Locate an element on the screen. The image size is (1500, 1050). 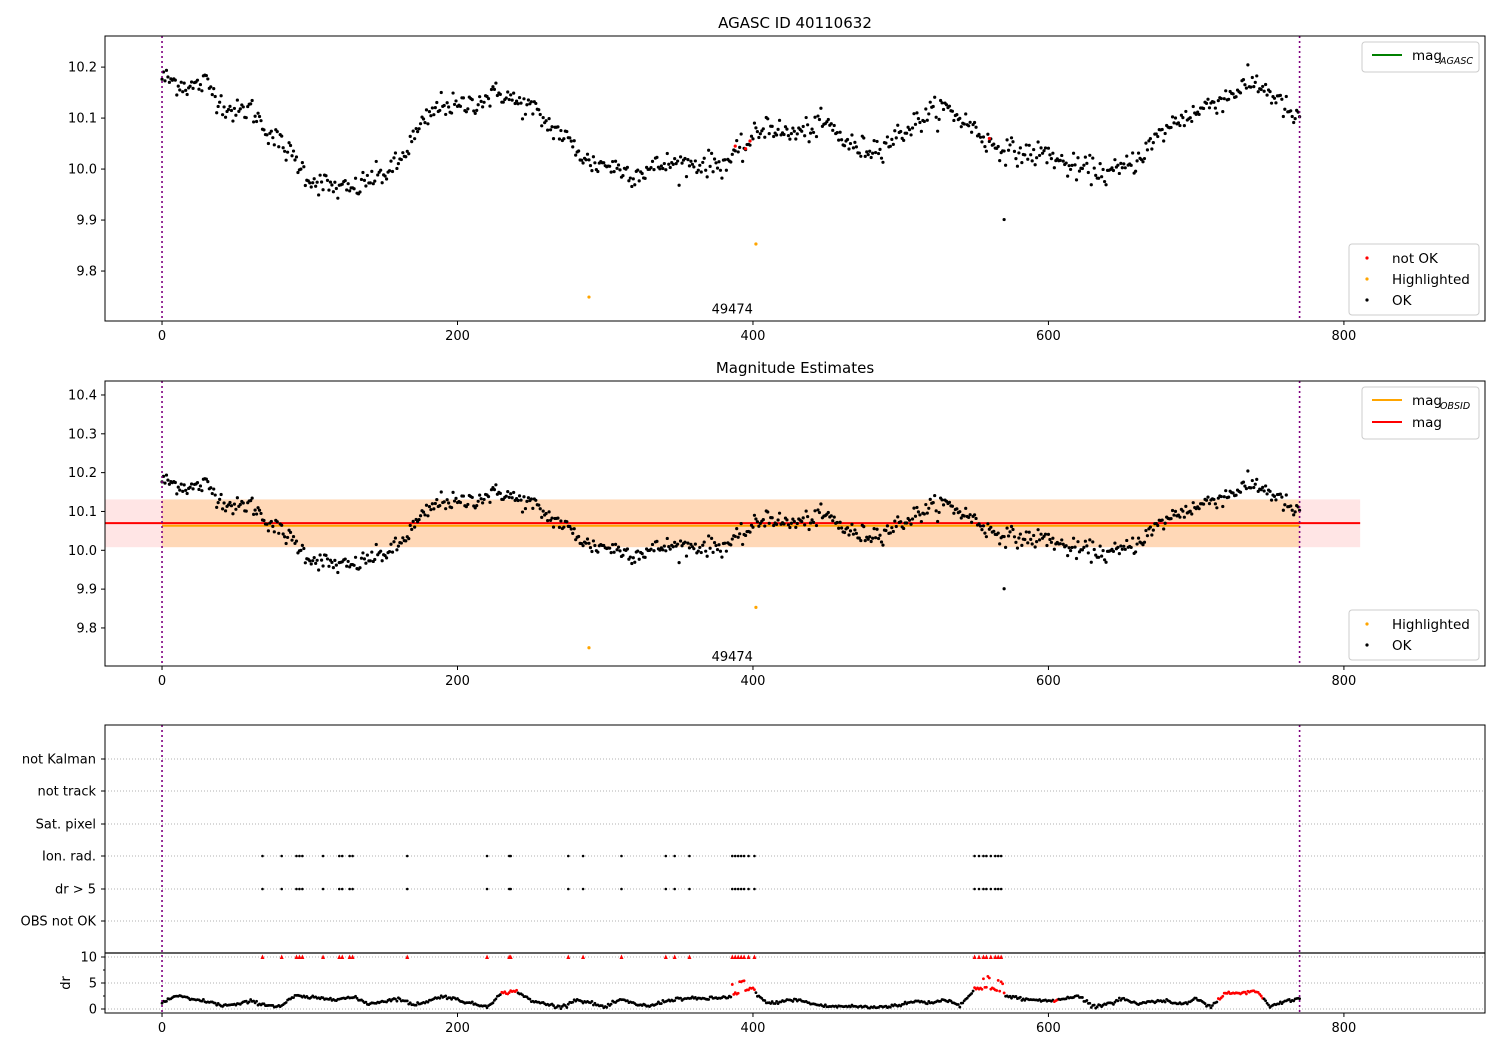
chart-title: Magnitude Estimates is located at coordinates (795, 368).